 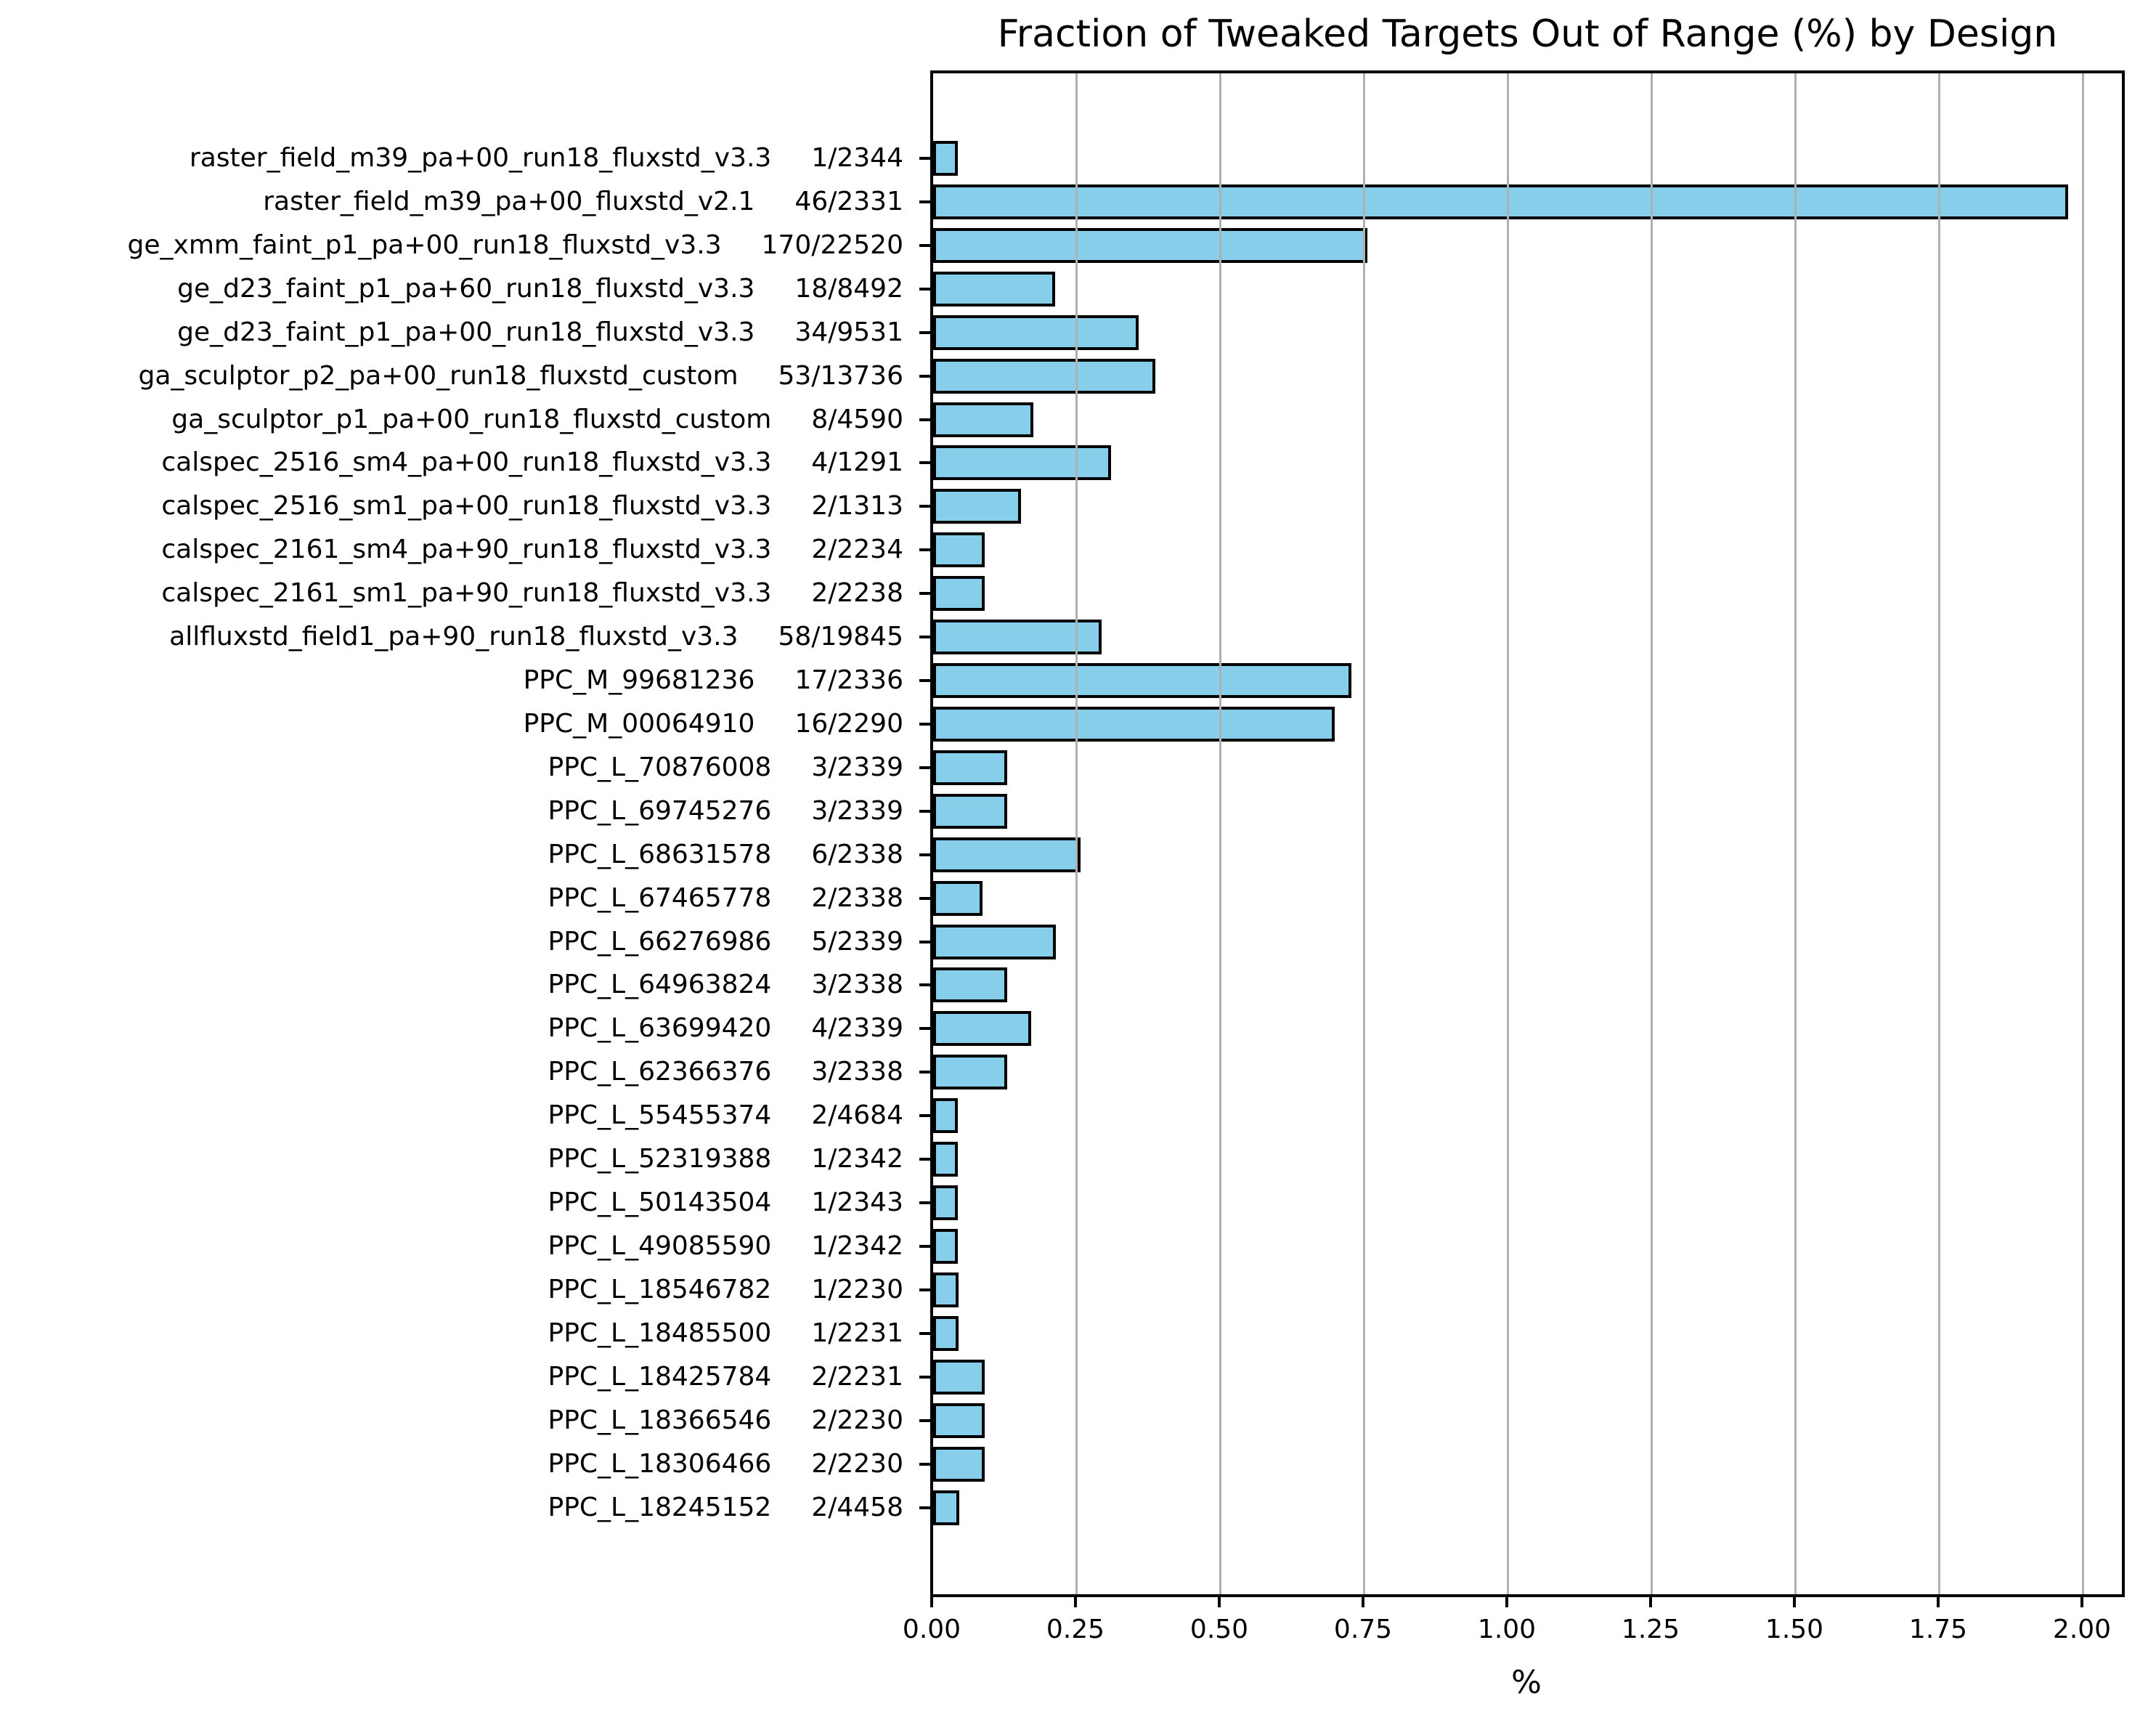 What do you see at coordinates (857, 898) in the screenshot?
I see `count-label: 2/2338` at bounding box center [857, 898].